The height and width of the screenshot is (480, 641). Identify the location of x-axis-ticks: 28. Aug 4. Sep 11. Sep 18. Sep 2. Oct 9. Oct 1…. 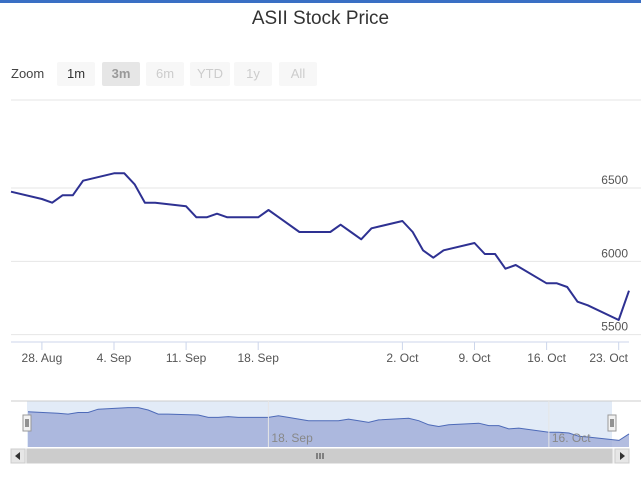
(325, 353).